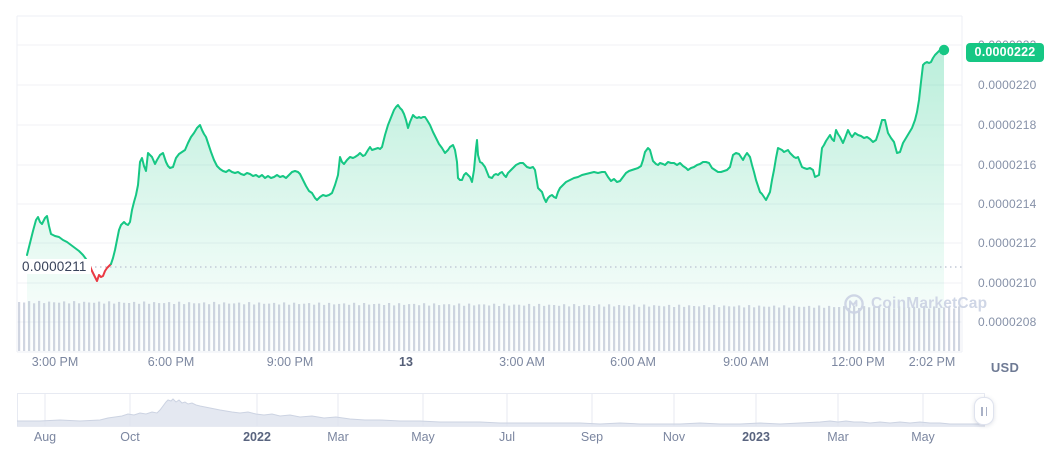 The height and width of the screenshot is (471, 1046). I want to click on x-axis-tick: 6:00 AM, so click(633, 362).